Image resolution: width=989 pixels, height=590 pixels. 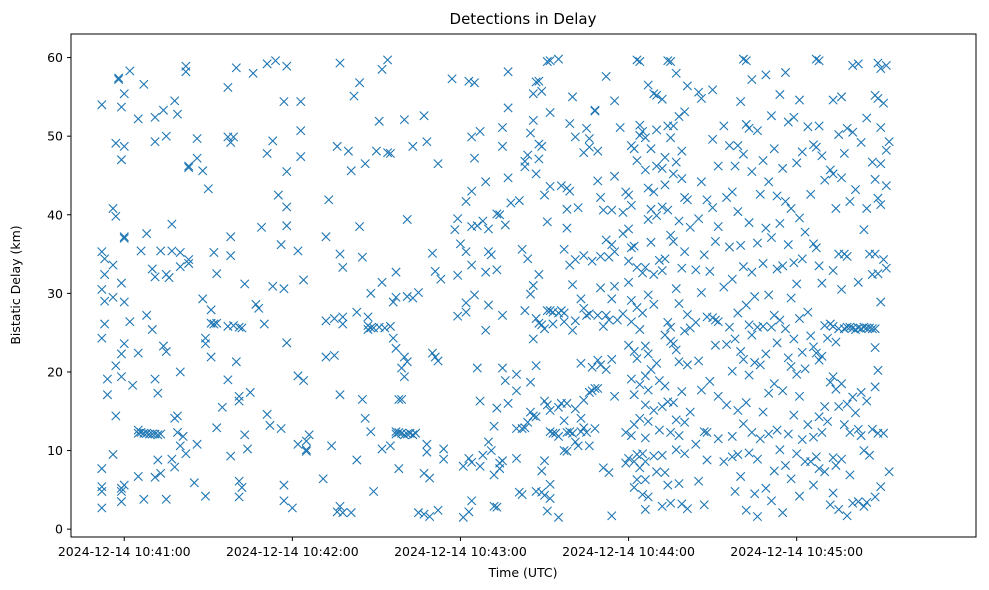 I want to click on y-axis-ticks: 0 10 20 30 40 50 60, so click(x=59, y=293).